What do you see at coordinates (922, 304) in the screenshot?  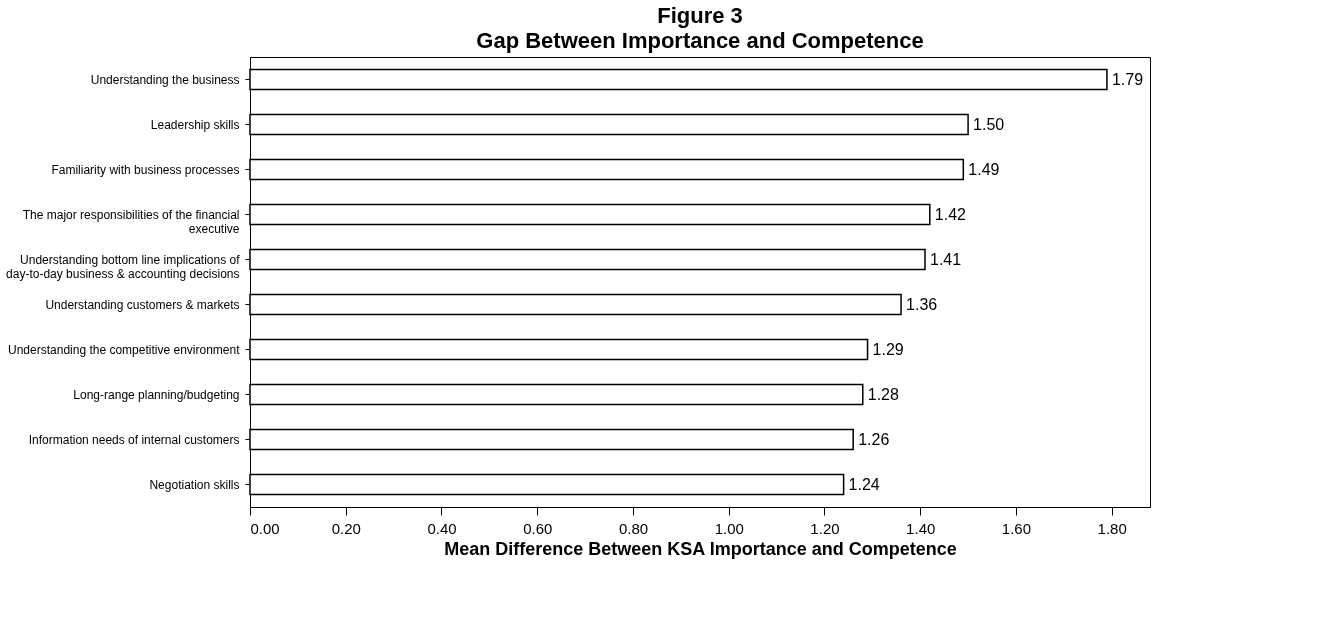 I see `data-label: 1.36` at bounding box center [922, 304].